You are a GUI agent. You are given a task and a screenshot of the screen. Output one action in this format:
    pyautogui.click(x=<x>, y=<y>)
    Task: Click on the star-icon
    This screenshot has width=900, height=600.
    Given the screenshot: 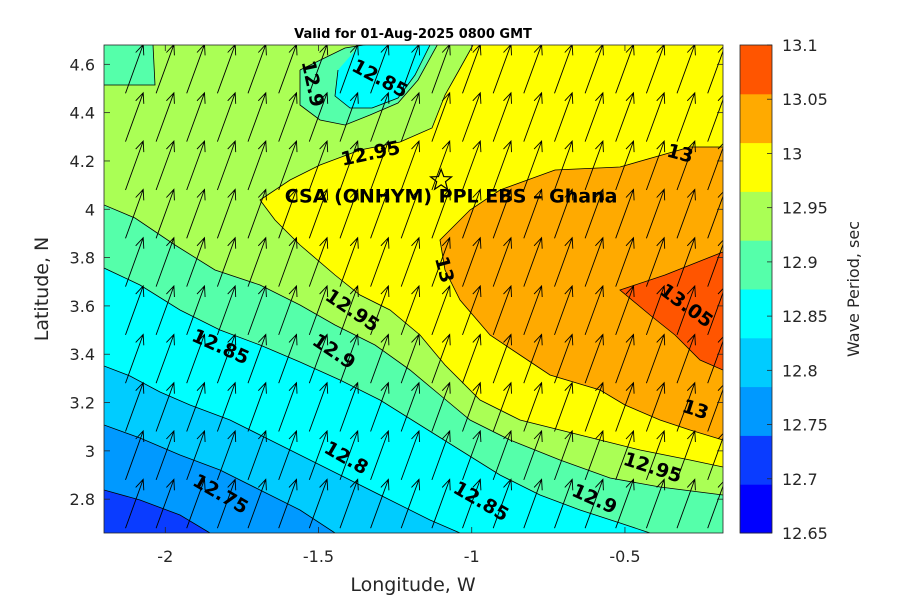 What is the action you would take?
    pyautogui.click(x=441, y=179)
    